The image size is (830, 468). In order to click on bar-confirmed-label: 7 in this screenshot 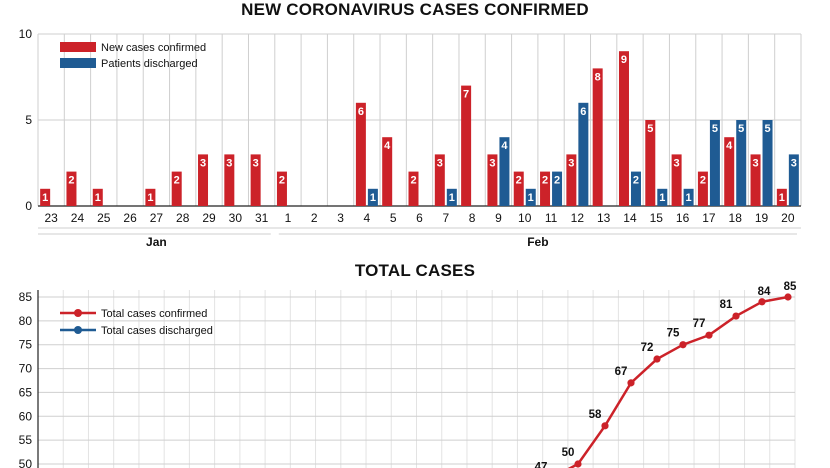, I will do `click(466, 95)`.